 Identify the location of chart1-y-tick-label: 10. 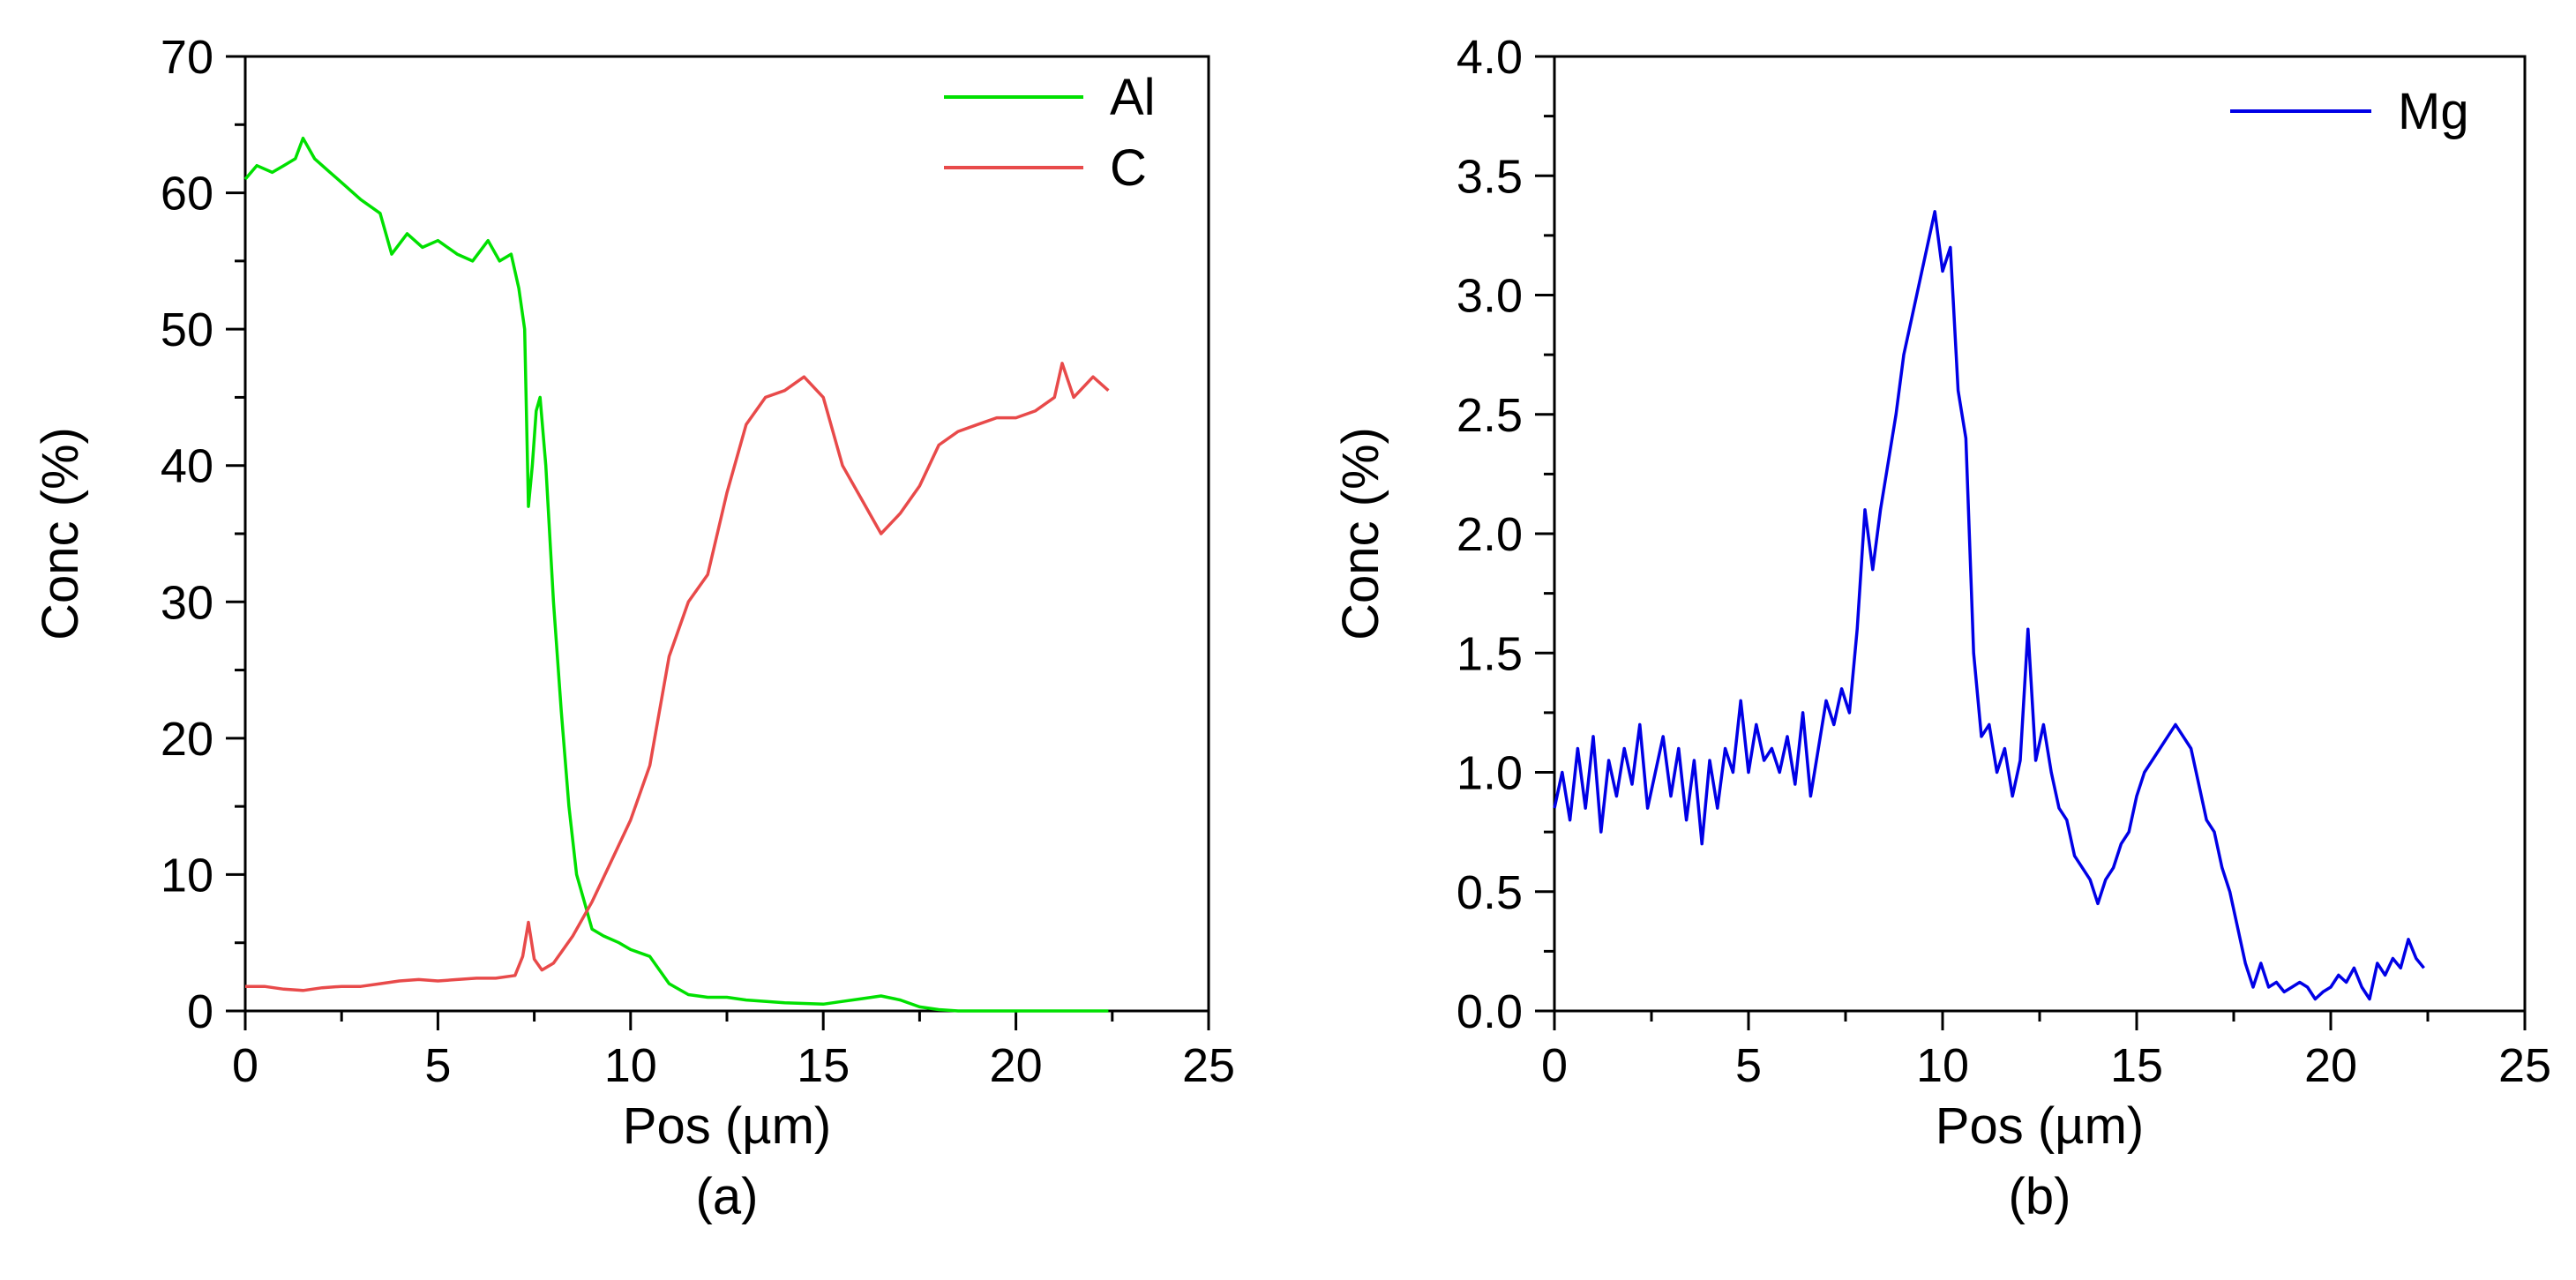
(187, 875).